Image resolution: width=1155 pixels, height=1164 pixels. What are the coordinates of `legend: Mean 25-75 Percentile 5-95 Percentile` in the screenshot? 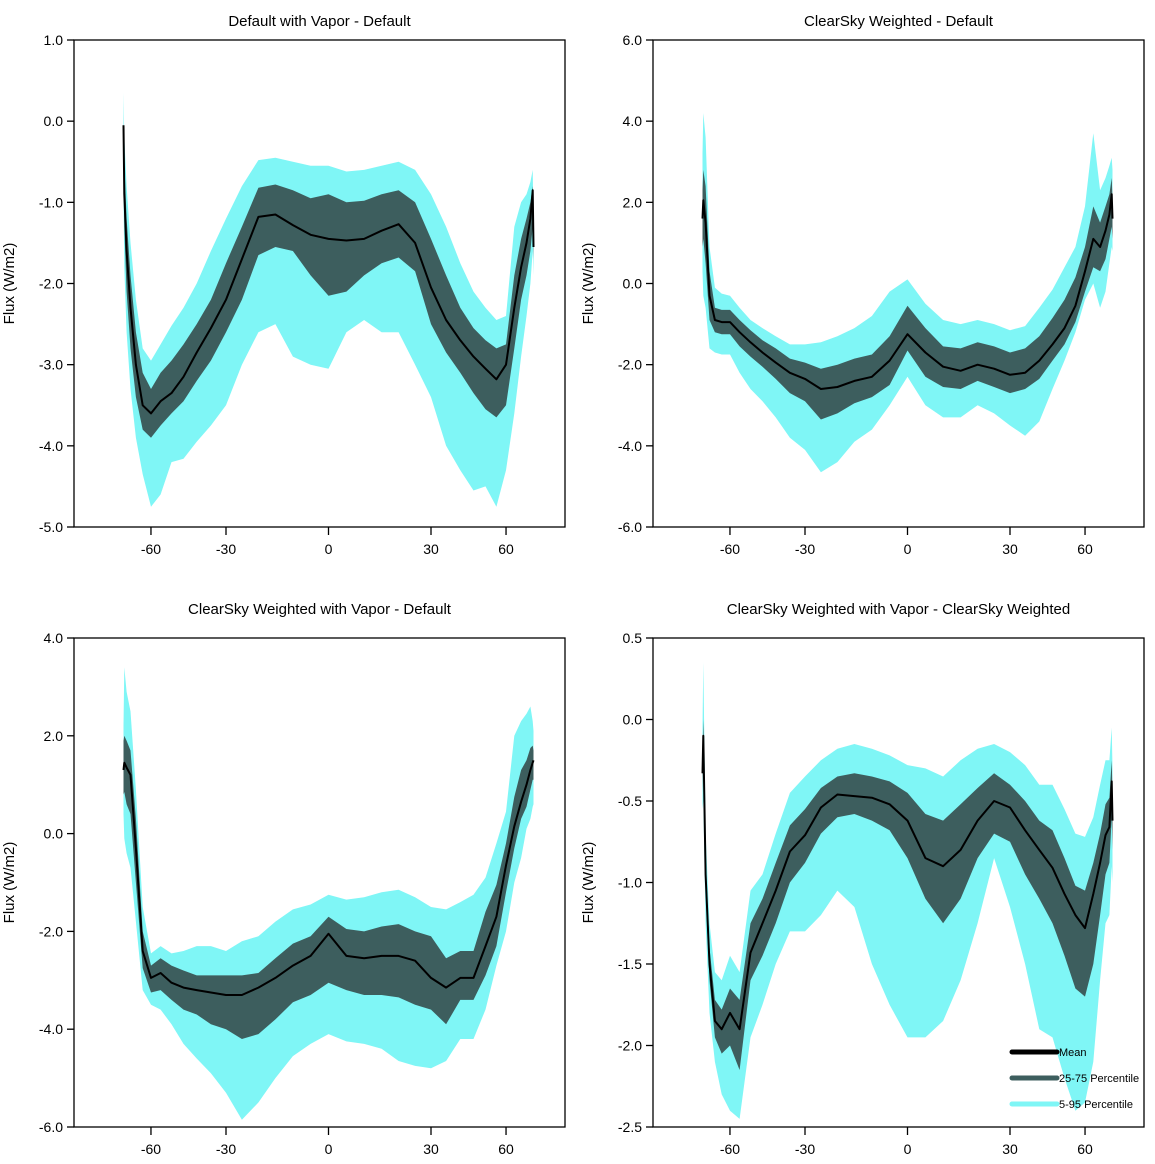 It's located at (1074, 1079).